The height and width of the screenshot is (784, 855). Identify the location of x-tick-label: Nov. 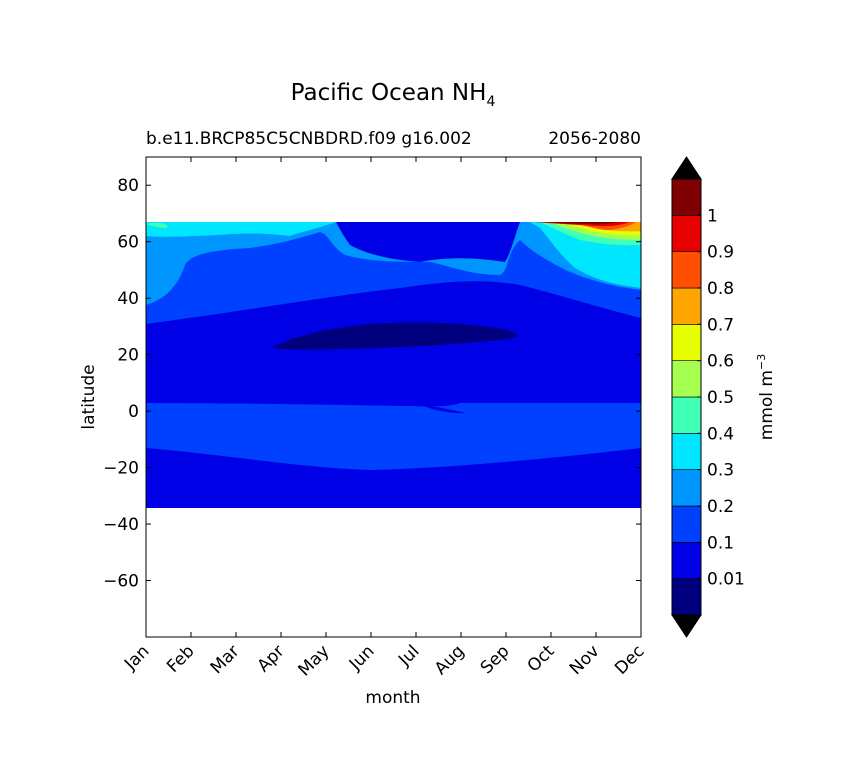
(585, 660).